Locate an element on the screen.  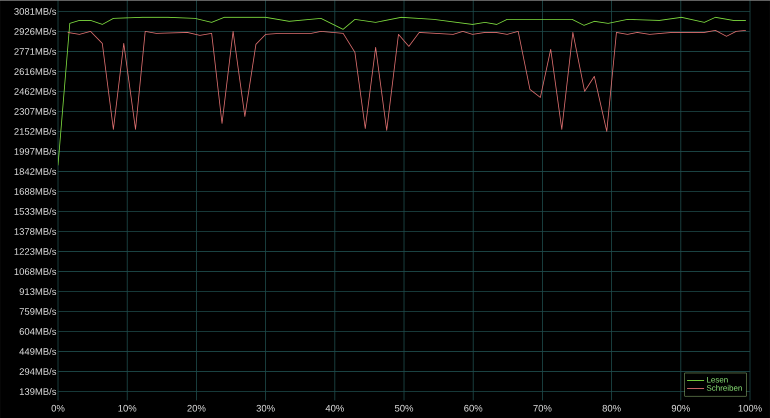
y-tick-label: 1533MB/s is located at coordinates (35, 211).